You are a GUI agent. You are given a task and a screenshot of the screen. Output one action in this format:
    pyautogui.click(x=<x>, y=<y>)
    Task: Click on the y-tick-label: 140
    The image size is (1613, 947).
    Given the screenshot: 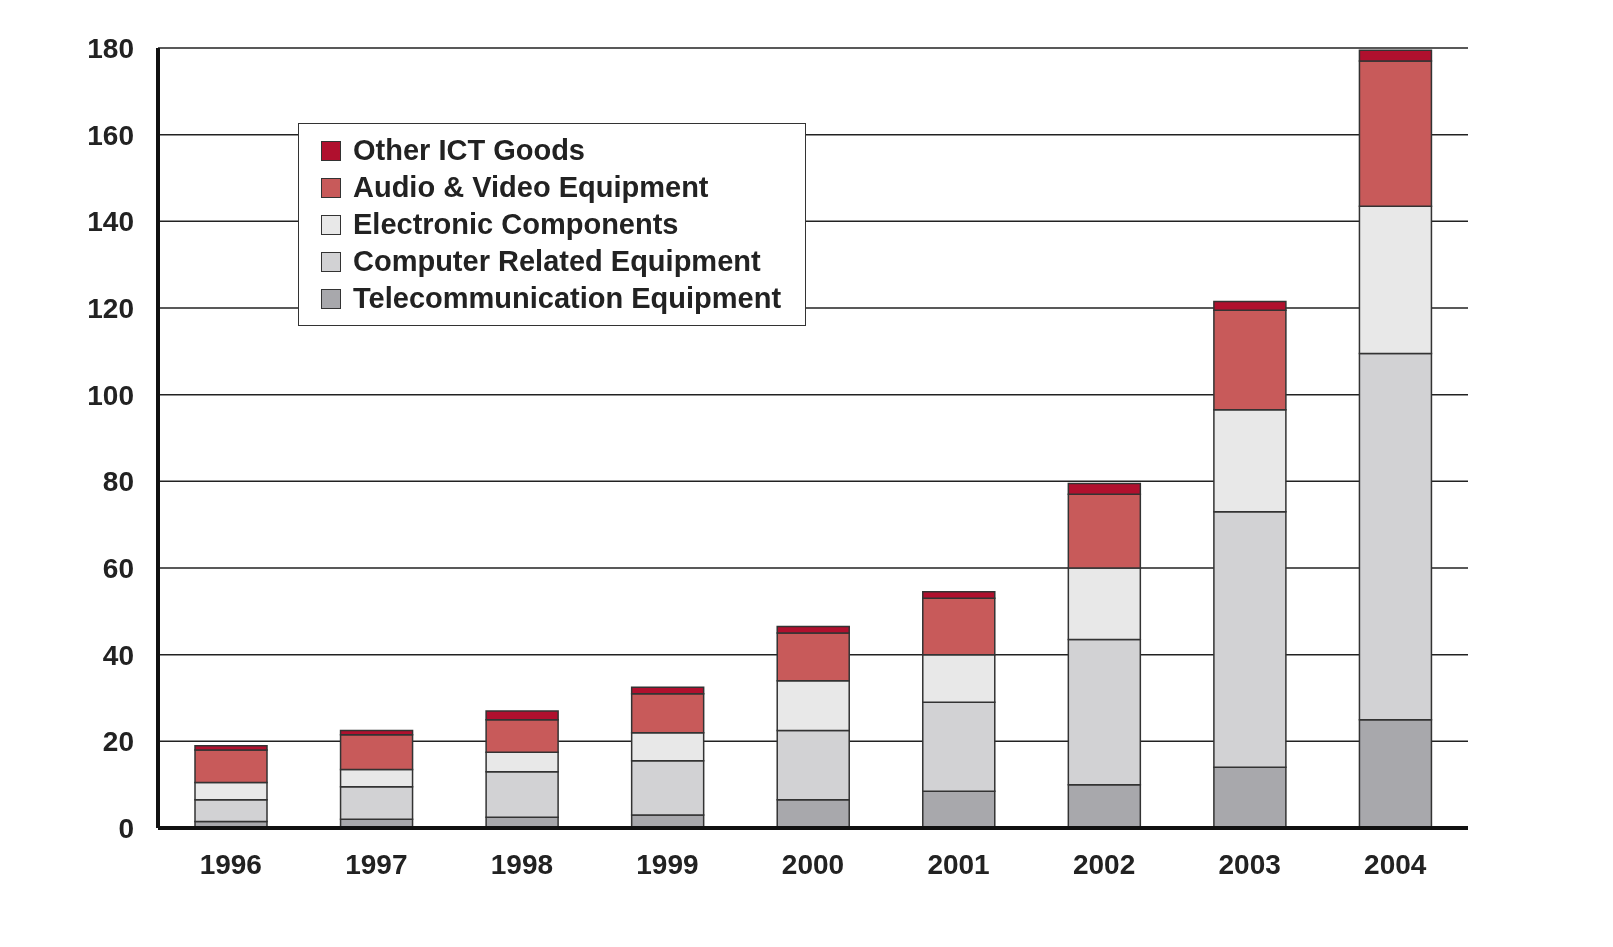 What is the action you would take?
    pyautogui.click(x=110, y=222)
    